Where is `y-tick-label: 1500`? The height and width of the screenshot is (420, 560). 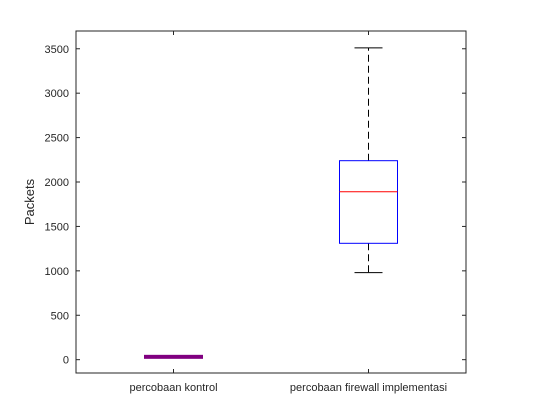 y-tick-label: 1500 is located at coordinates (57, 227).